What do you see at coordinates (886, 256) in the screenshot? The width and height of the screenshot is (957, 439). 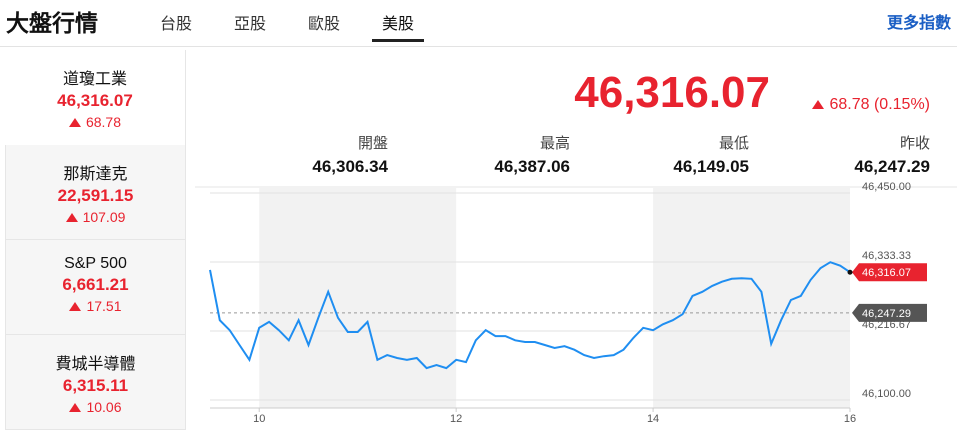 I see `y-tick-label: 46,333.33` at bounding box center [886, 256].